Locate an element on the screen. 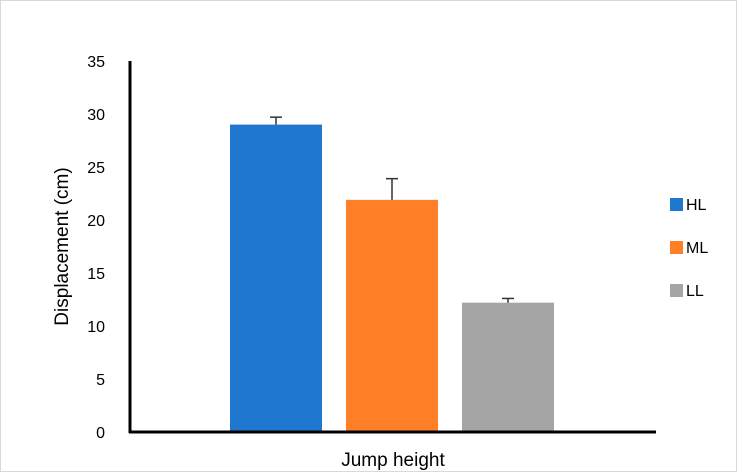  legend-swatch-hl is located at coordinates (676, 204).